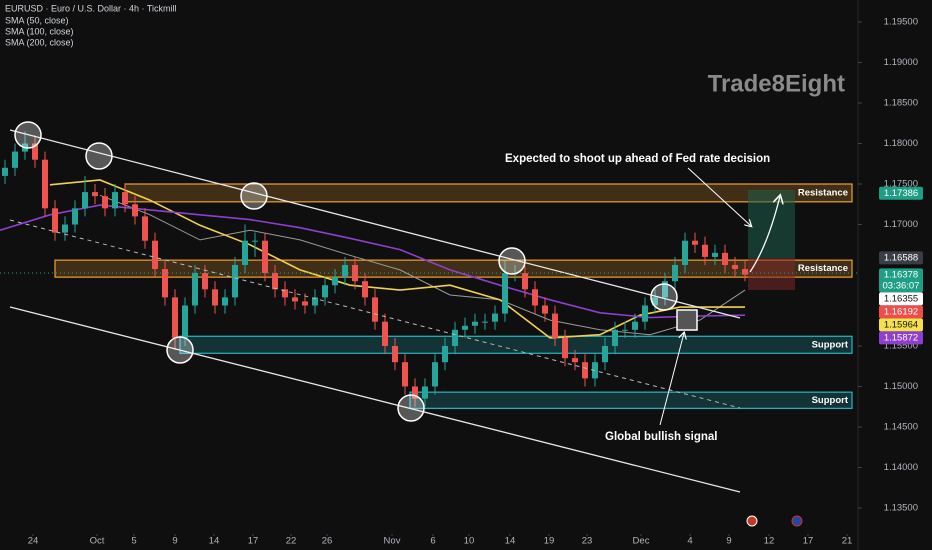 Image resolution: width=932 pixels, height=550 pixels. I want to click on y-tick-label: 1.15000, so click(901, 386).